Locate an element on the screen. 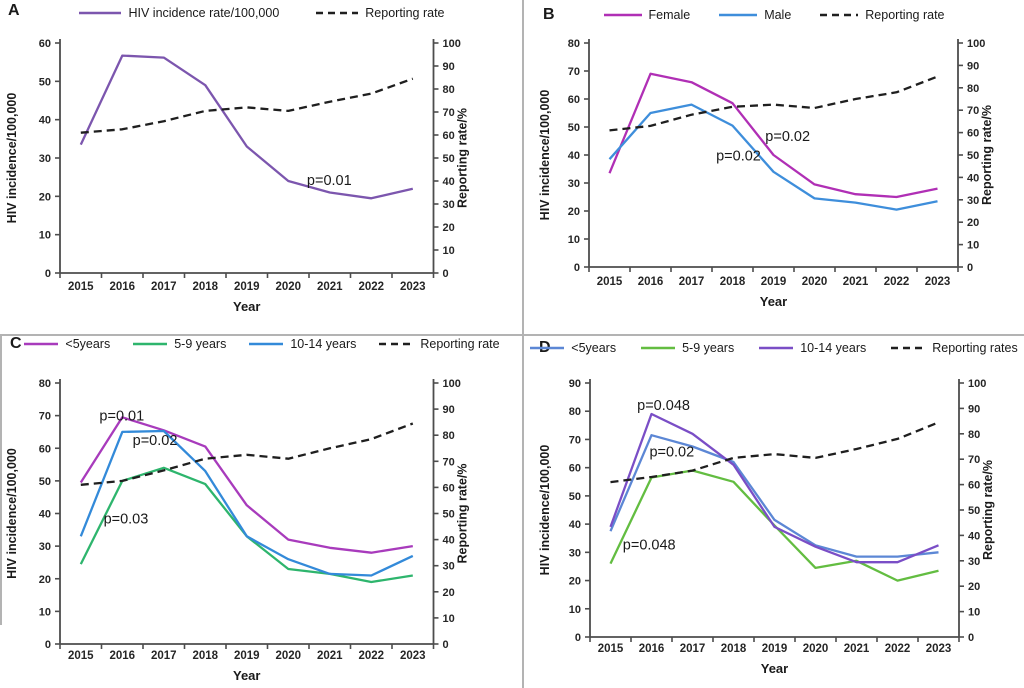  legend-label: Male is located at coordinates (778, 15).